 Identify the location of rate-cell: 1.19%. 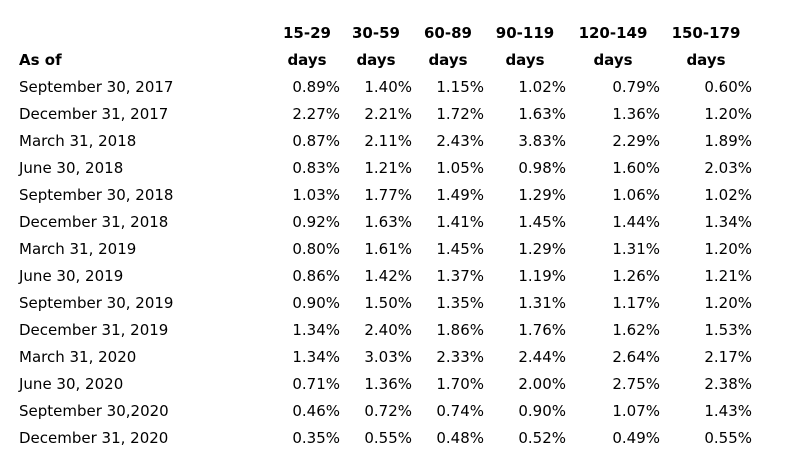
(542, 276).